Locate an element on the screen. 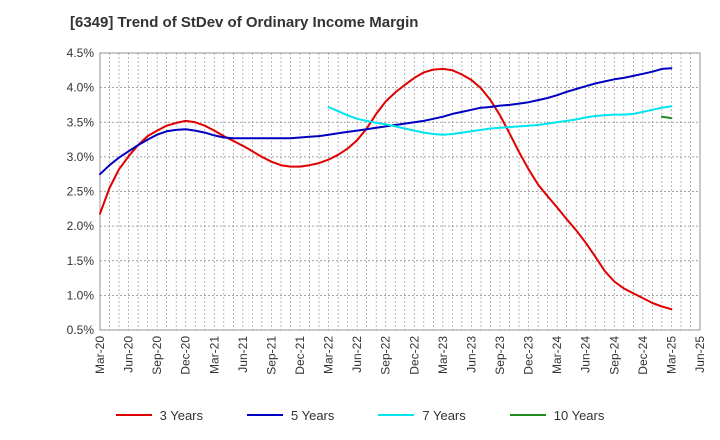  x-tick-label: Dec-20 is located at coordinates (186, 355).